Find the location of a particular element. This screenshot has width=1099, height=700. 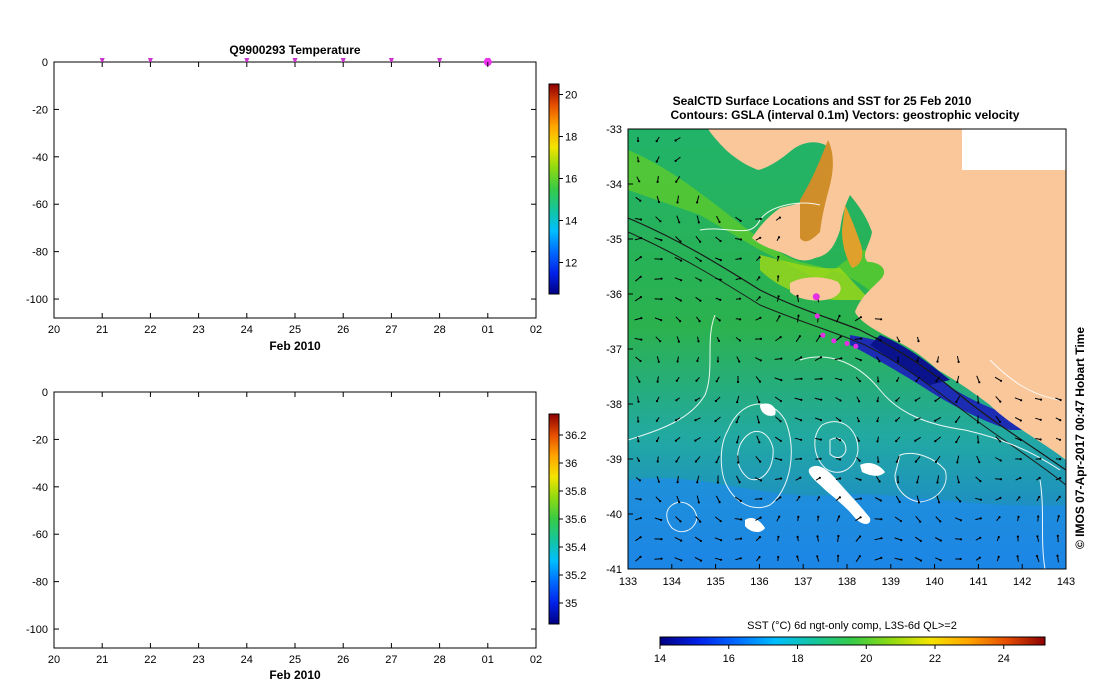

temperature-x-tick-label: 24 is located at coordinates (247, 330).